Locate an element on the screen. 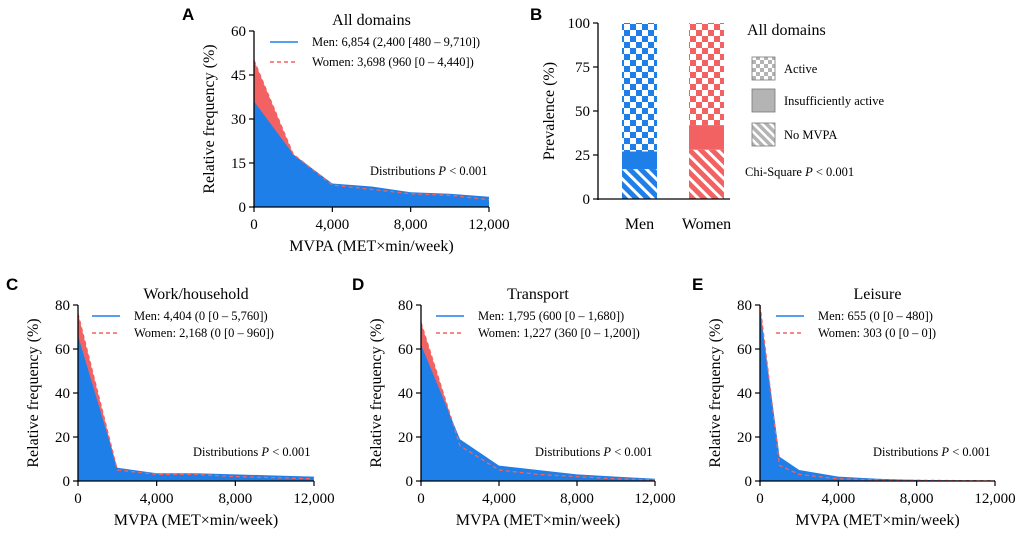 The height and width of the screenshot is (539, 1020). legend-swatch-no-mvpa is located at coordinates (763, 134).